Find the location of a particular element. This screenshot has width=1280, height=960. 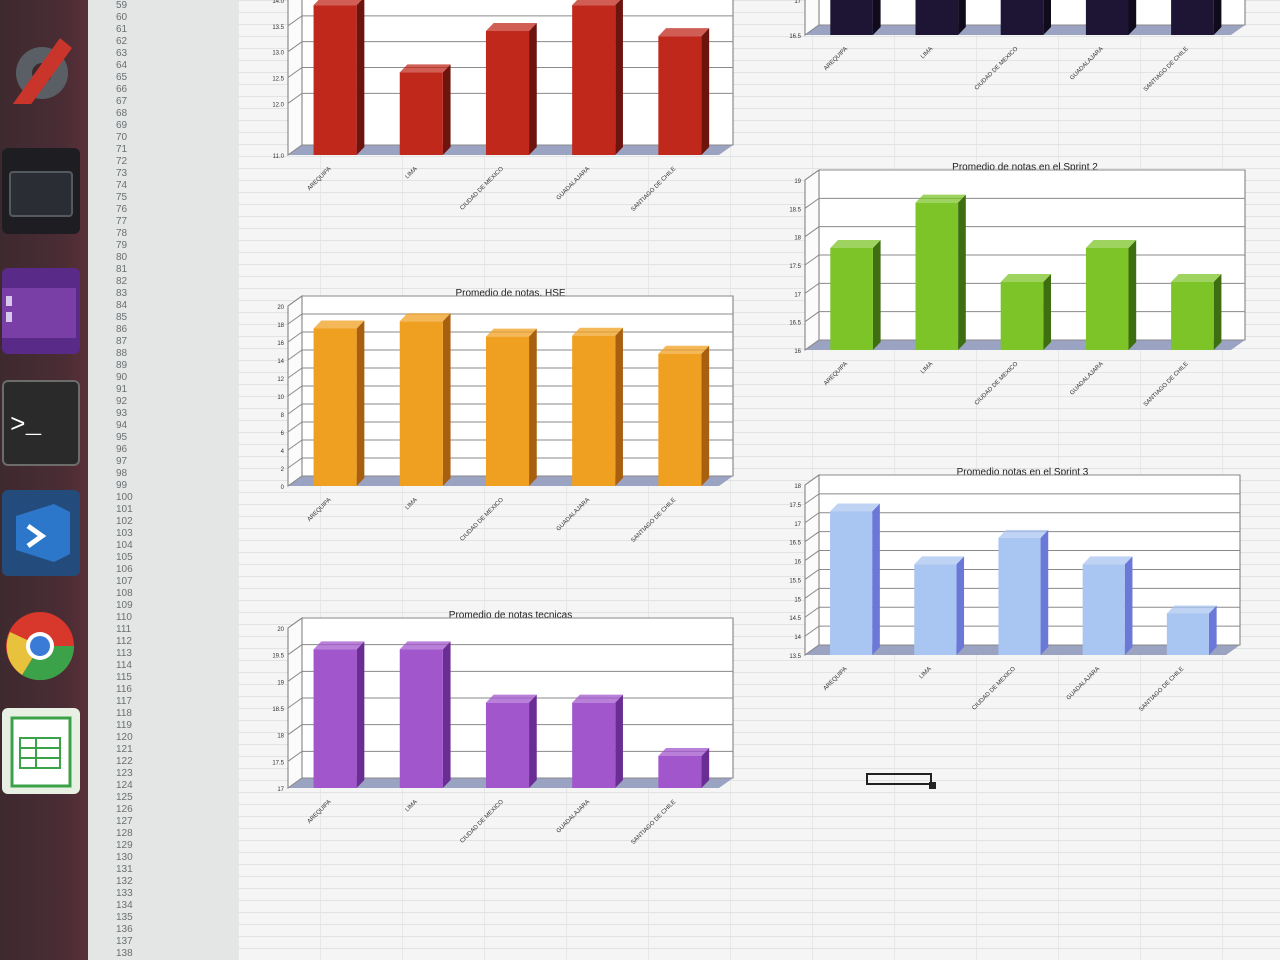

row-number: 112 is located at coordinates (124, 641).